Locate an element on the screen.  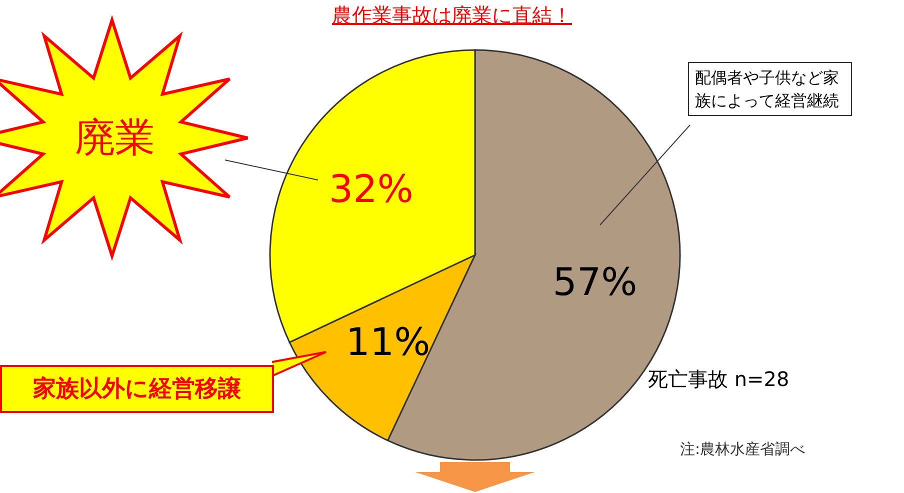
slice-label: 配偶者や子供など家族によって経営継続 is located at coordinates (770, 89).